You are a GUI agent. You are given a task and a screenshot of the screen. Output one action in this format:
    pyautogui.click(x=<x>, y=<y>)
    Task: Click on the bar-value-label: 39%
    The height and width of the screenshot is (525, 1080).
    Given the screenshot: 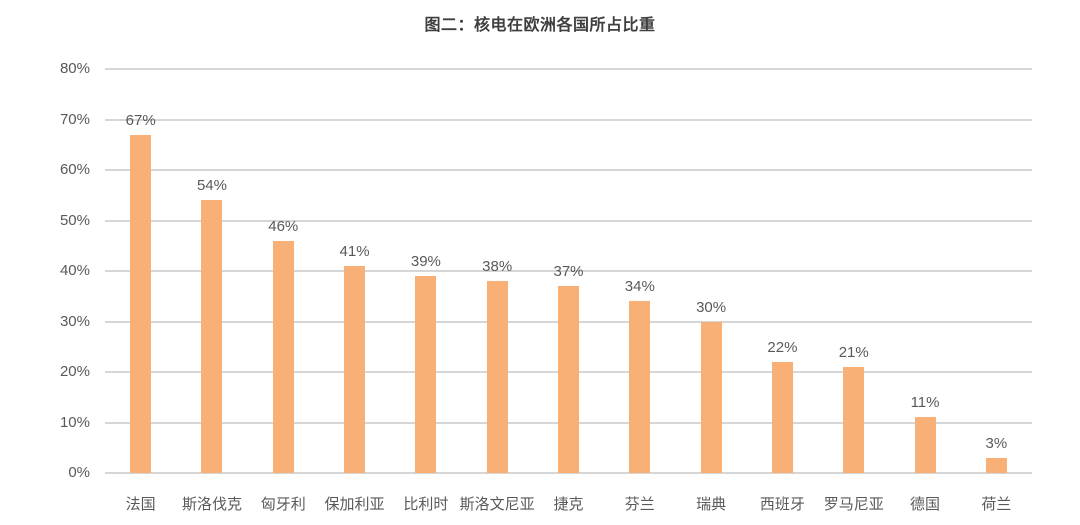 What is the action you would take?
    pyautogui.click(x=425, y=262)
    